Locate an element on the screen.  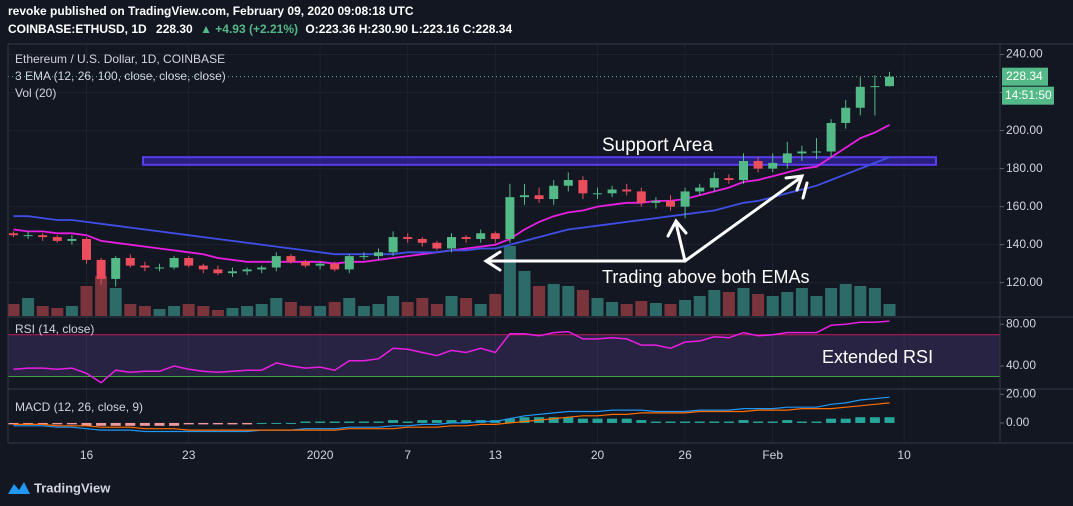
support-zone is located at coordinates (539, 161).